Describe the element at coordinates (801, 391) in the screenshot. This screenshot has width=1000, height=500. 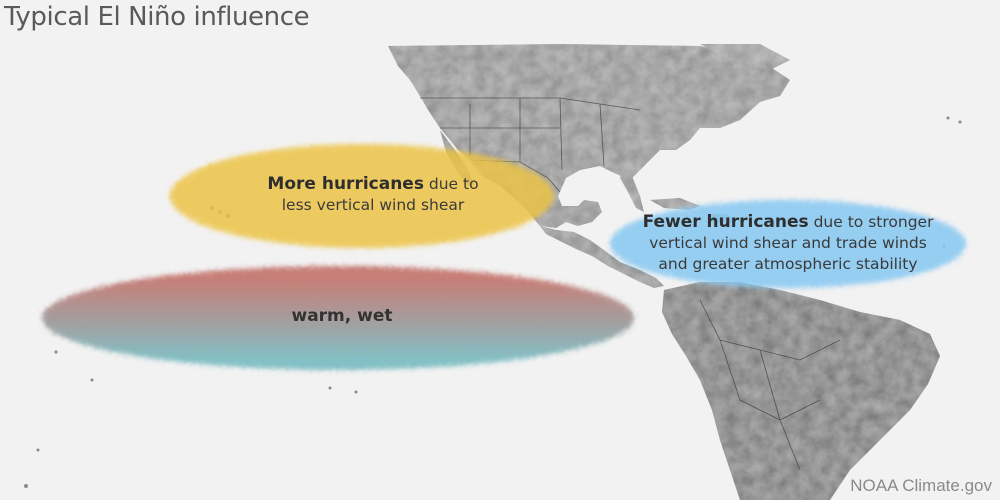
I see `south-america` at that location.